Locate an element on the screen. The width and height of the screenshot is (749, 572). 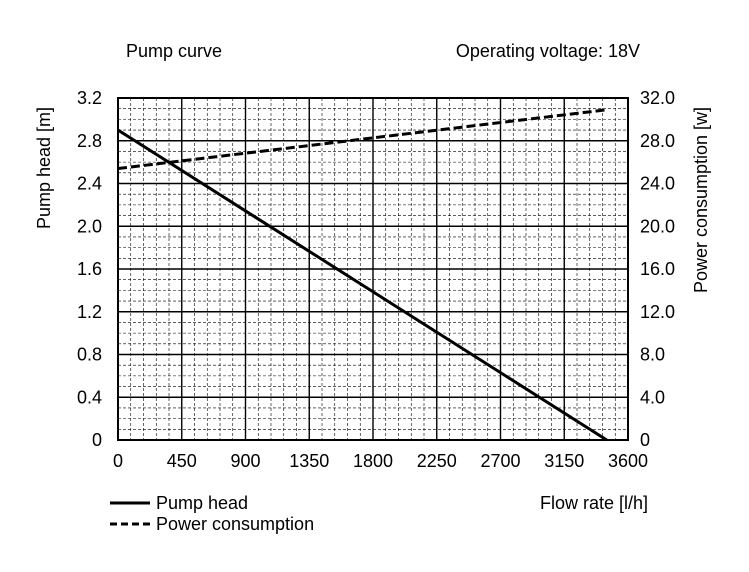
y-tick-label-right: 12.0 is located at coordinates (657, 312).